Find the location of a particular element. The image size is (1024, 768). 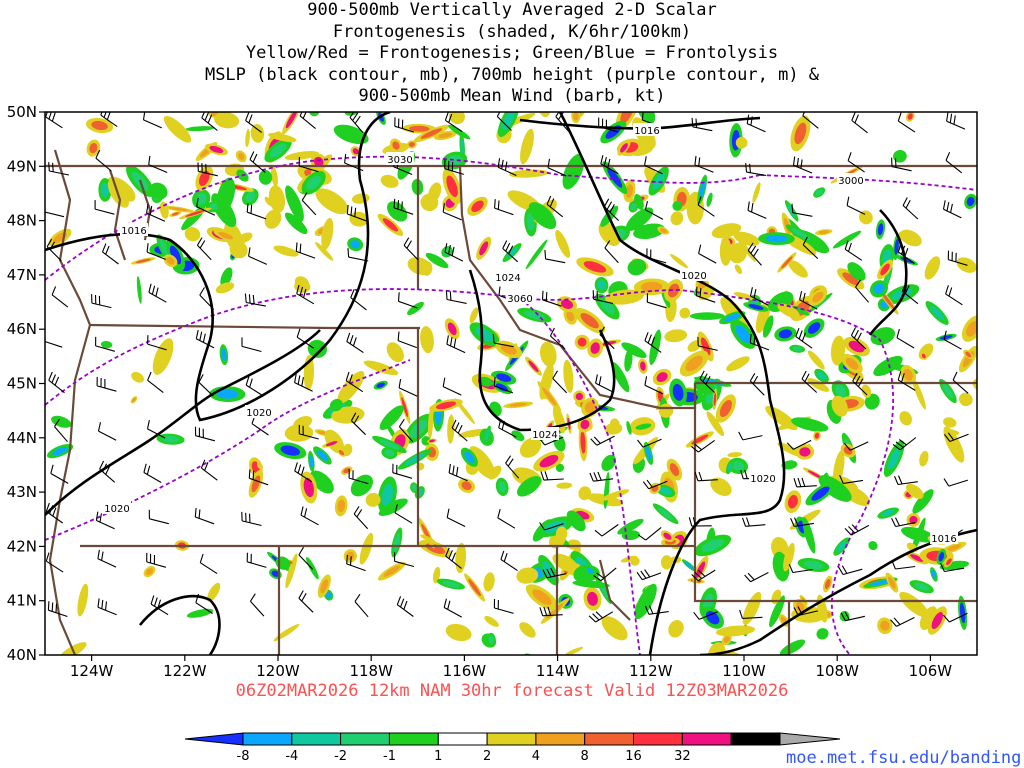

colorbar-label: -2 is located at coordinates (340, 756).